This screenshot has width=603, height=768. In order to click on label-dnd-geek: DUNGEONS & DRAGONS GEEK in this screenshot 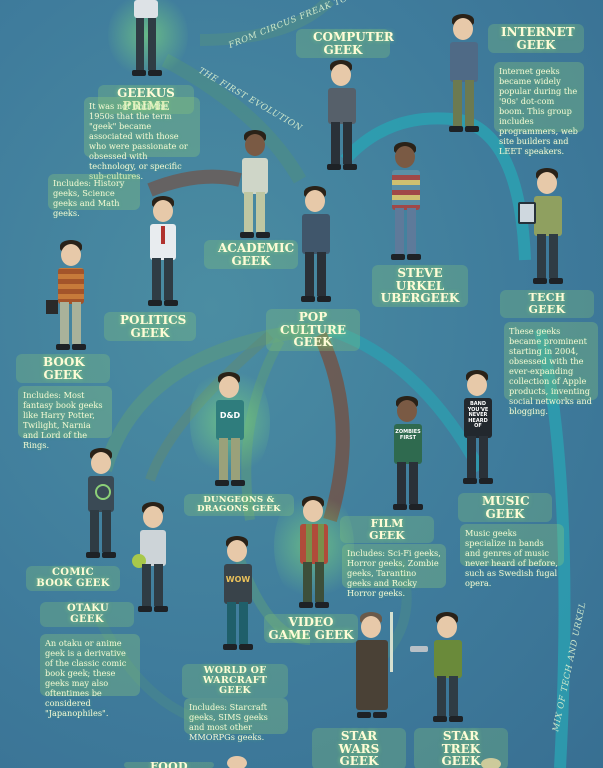, I will do `click(239, 505)`.